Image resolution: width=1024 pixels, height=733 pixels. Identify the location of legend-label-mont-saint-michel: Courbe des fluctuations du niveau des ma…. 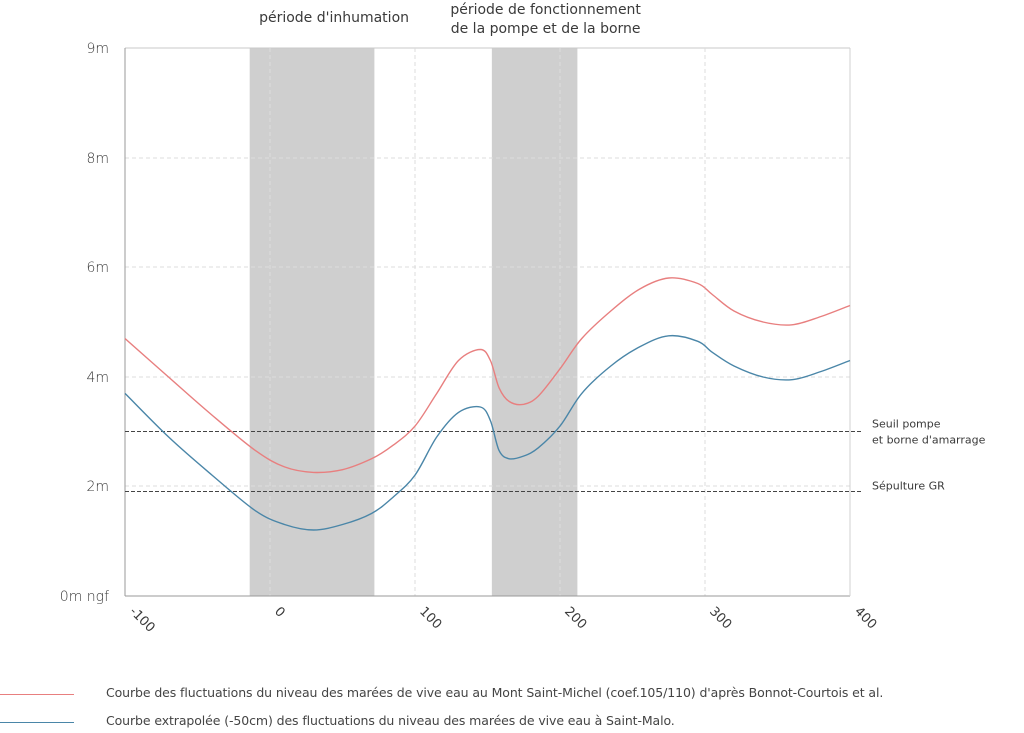
(495, 692).